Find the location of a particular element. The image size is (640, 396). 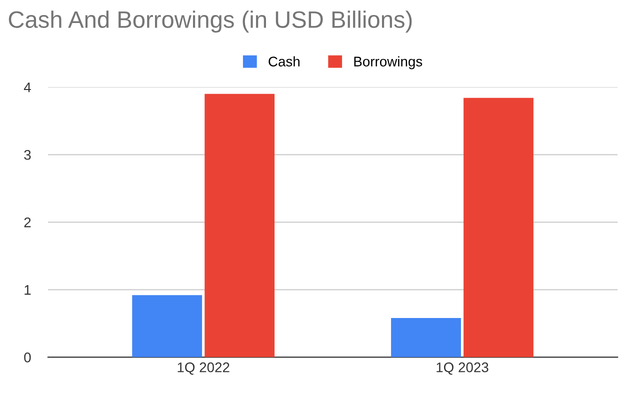

x-tick-label: 1Q 2023 is located at coordinates (462, 368).